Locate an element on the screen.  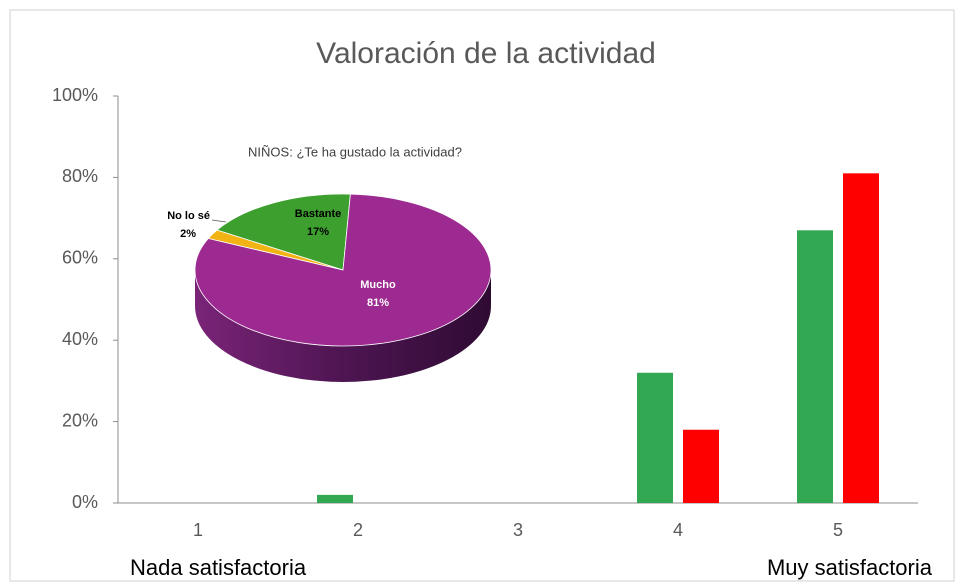
y-tick-label: 20% is located at coordinates (80, 420).